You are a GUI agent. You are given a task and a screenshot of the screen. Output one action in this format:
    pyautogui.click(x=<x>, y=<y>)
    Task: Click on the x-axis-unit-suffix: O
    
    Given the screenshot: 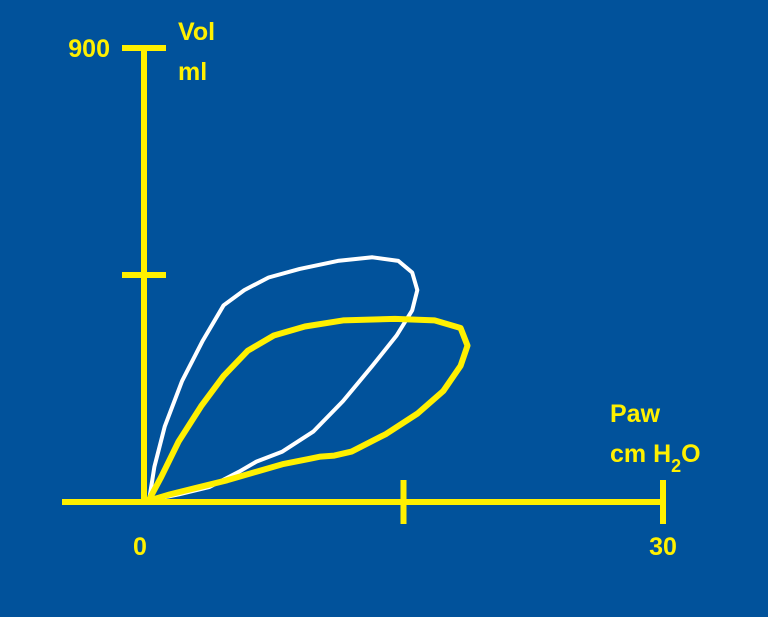 What is the action you would take?
    pyautogui.click(x=690, y=454)
    